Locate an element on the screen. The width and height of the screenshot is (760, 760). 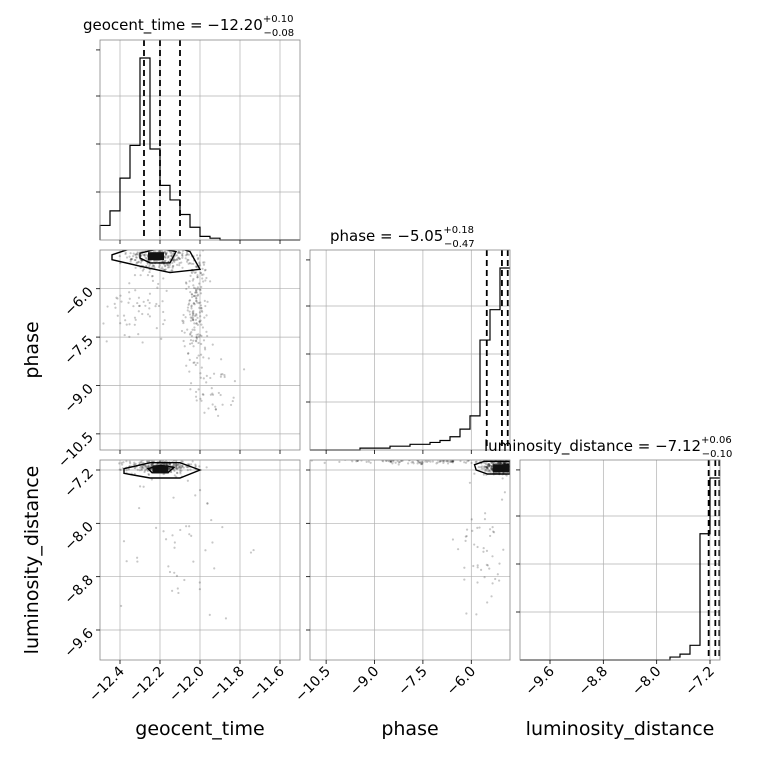
title-geocent-time-minus: −0.08 is located at coordinates (278, 33).